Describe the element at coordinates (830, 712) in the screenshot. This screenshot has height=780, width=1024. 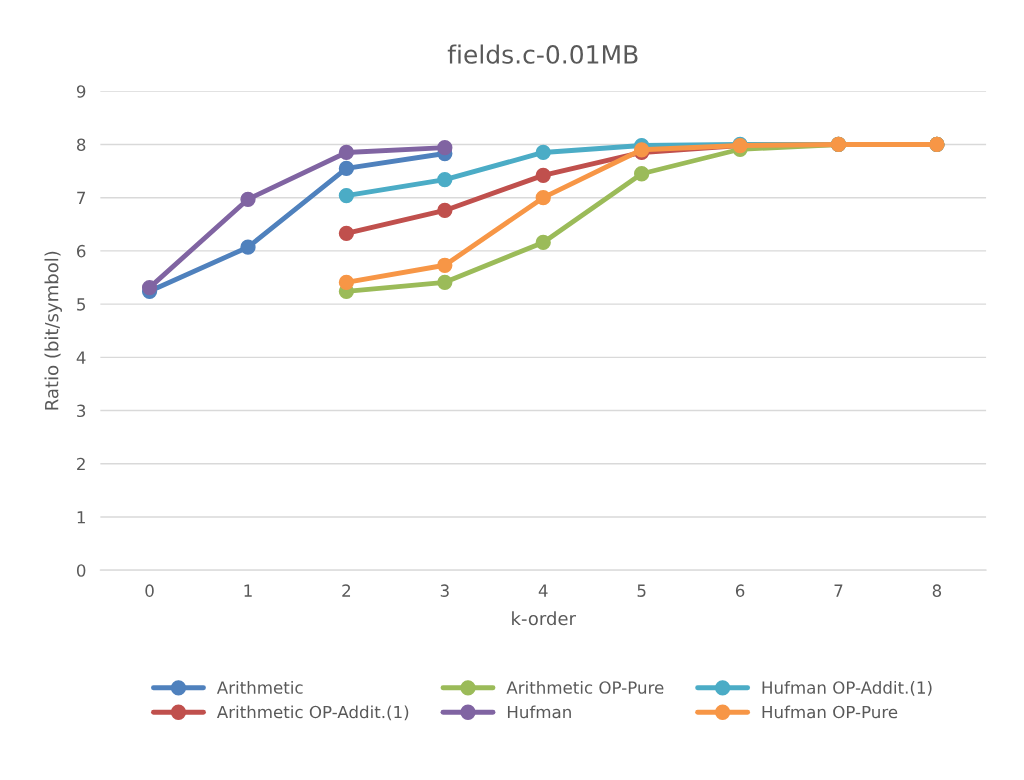
I see `legend-label: Hufman OP-Pure` at that location.